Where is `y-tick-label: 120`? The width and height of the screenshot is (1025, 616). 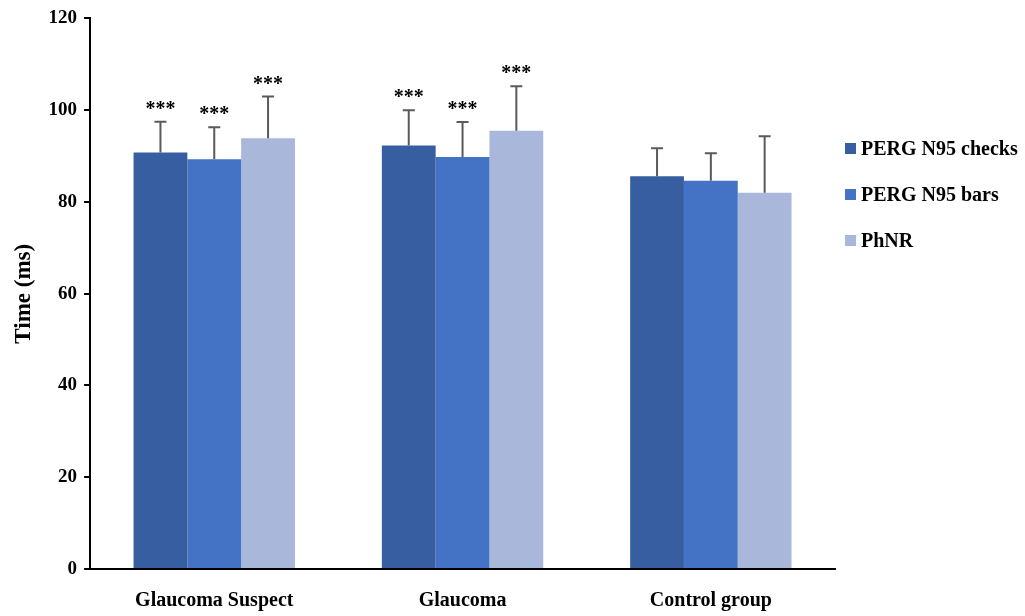 y-tick-label: 120 is located at coordinates (63, 17).